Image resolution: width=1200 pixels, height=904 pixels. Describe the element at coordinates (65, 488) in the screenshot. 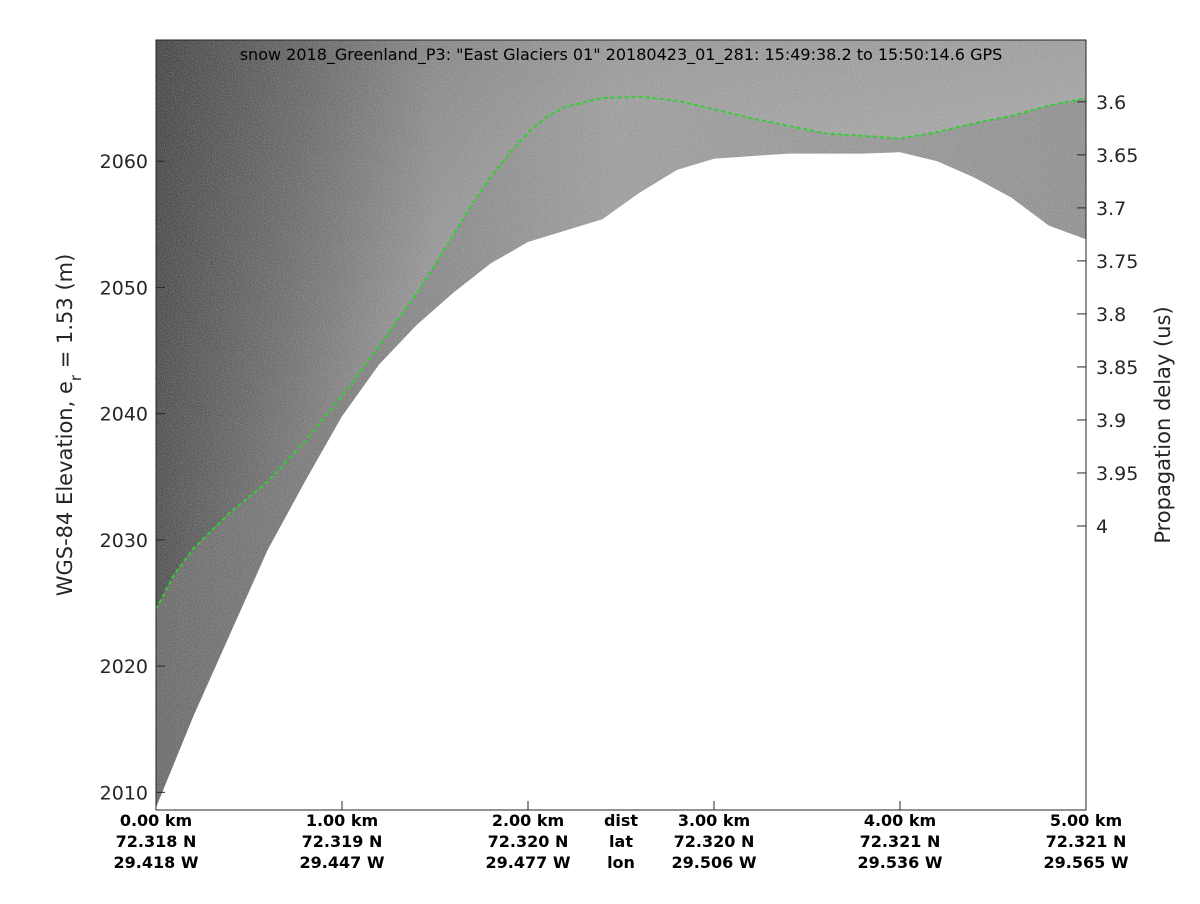

I see `left-axis-title-prefix: WGS-84 Elevation, e` at that location.